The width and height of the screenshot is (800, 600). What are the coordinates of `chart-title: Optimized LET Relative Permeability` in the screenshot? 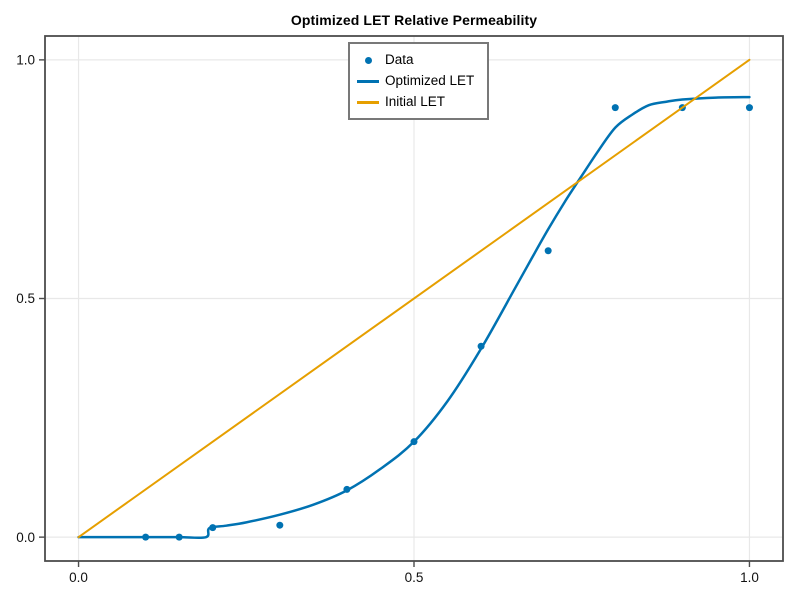 It's located at (414, 20).